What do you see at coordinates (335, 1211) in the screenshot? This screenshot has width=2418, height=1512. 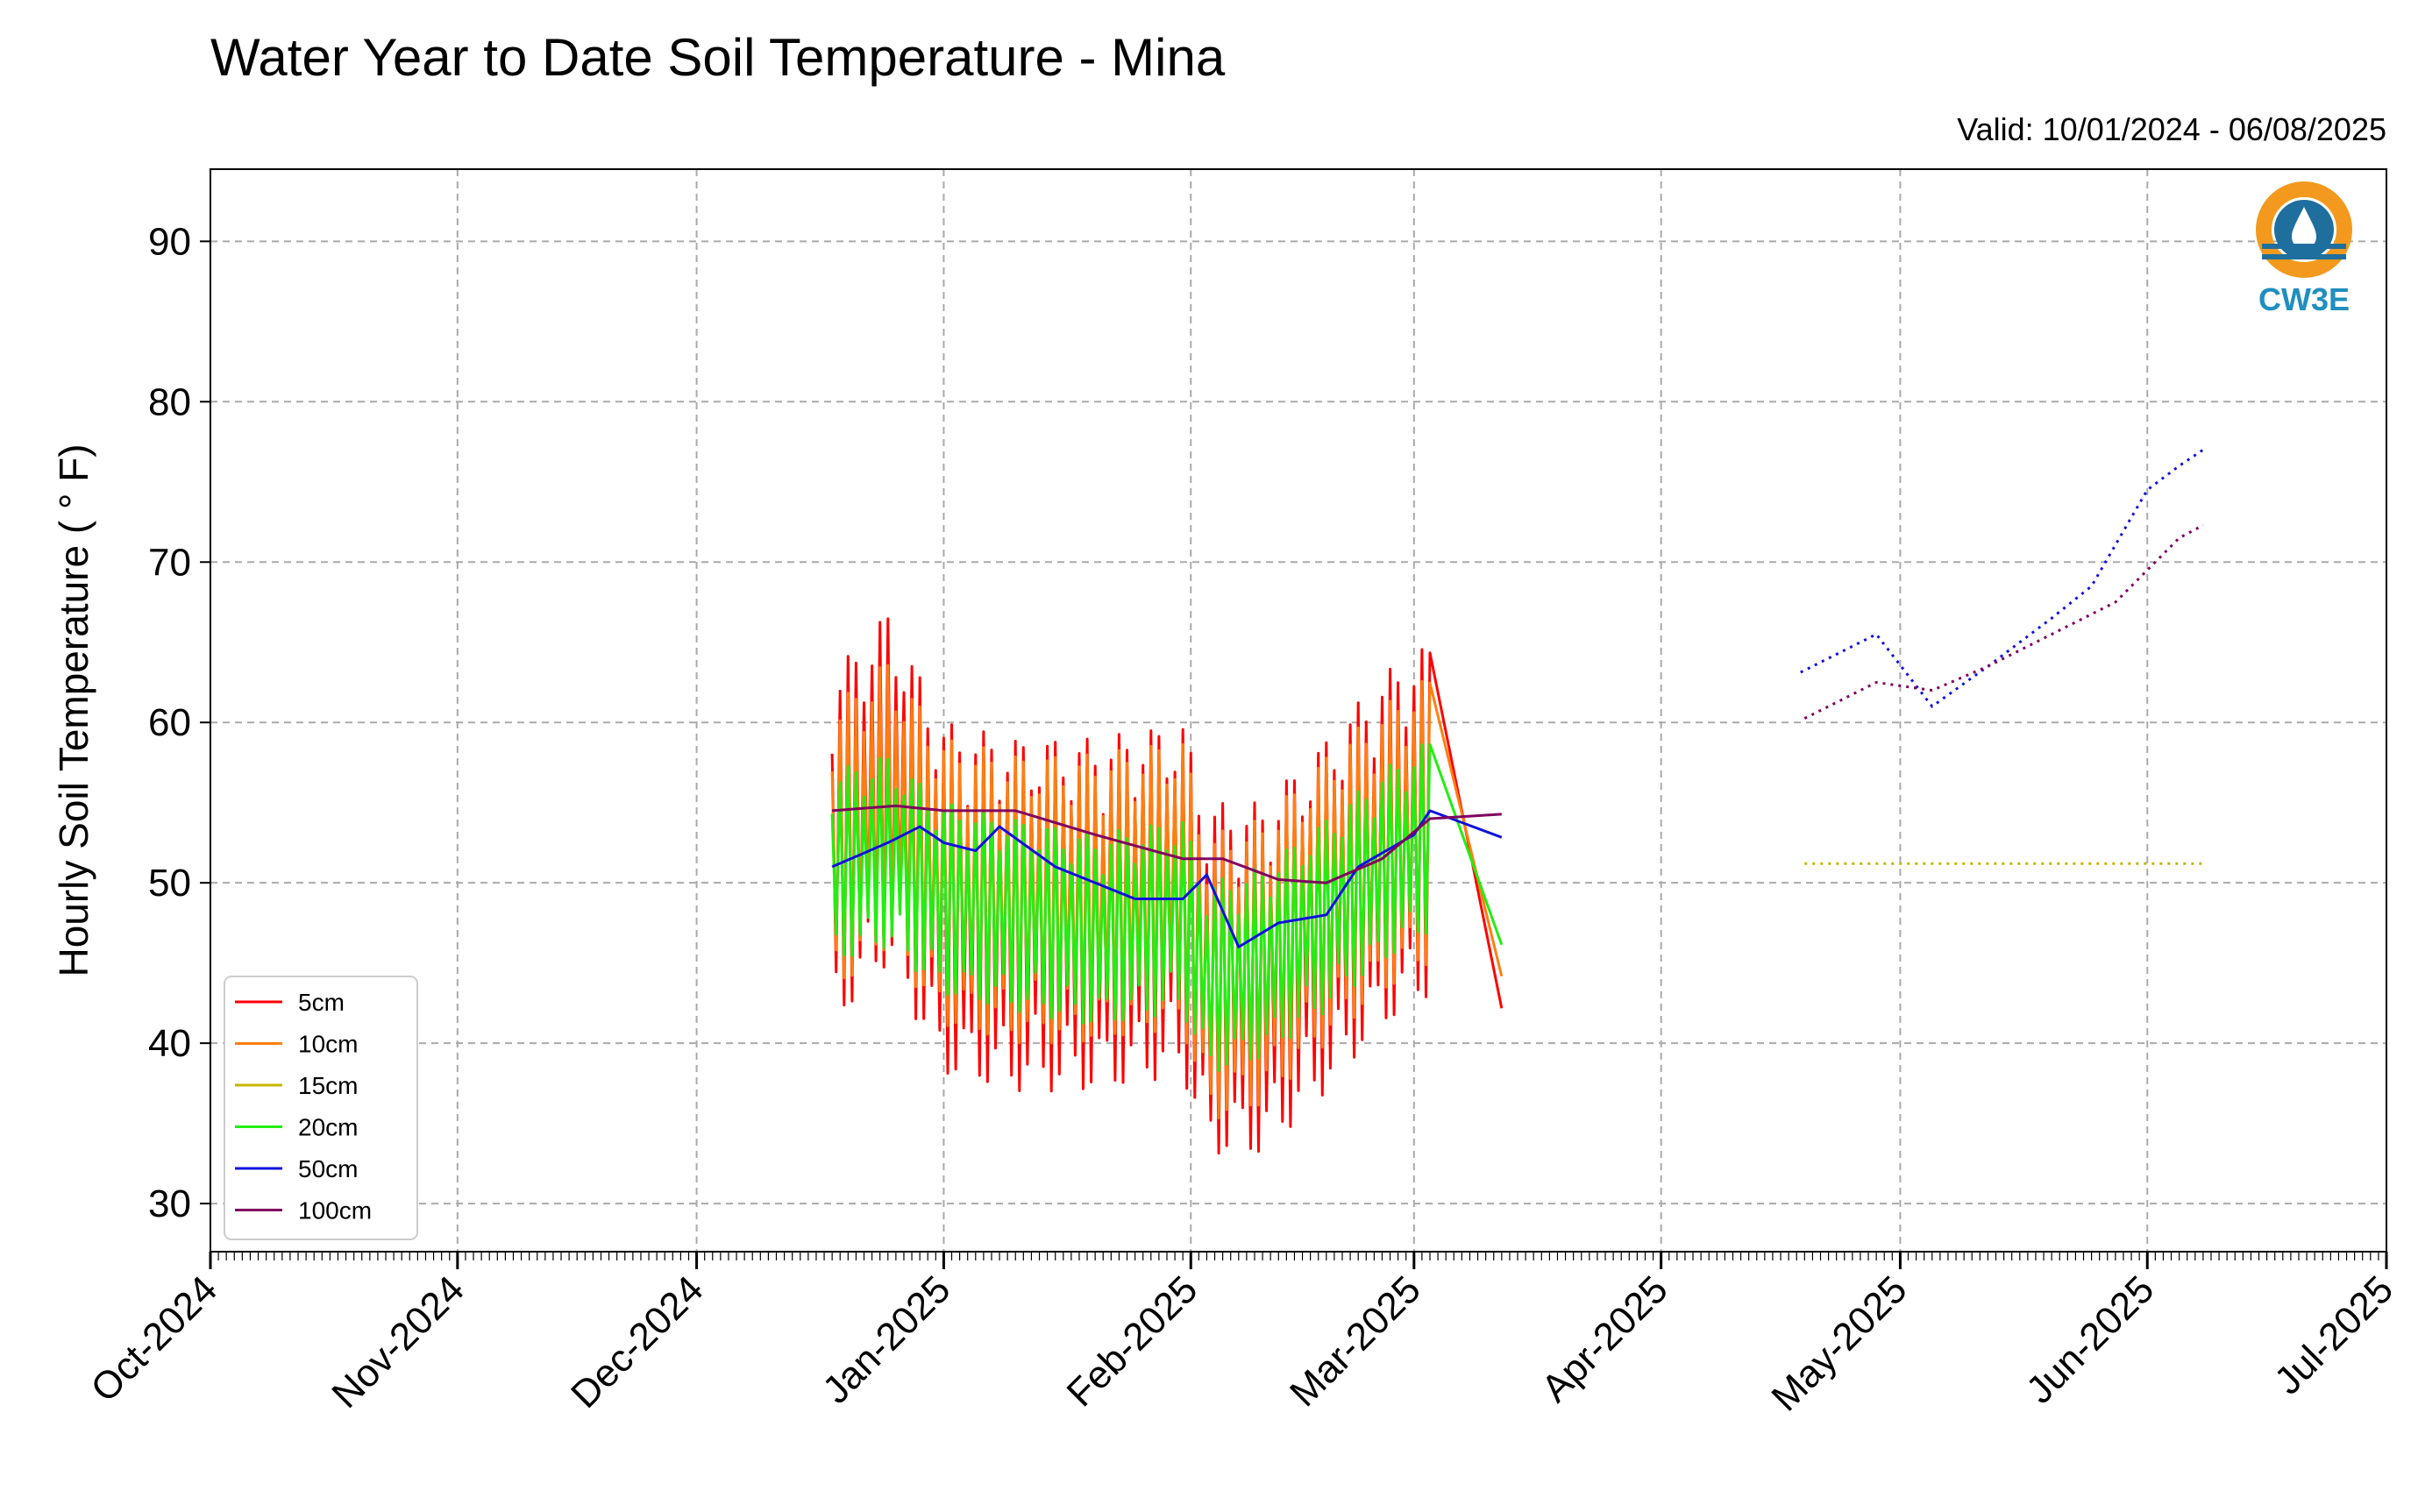 I see `legend-label-100cm: 100cm` at bounding box center [335, 1211].